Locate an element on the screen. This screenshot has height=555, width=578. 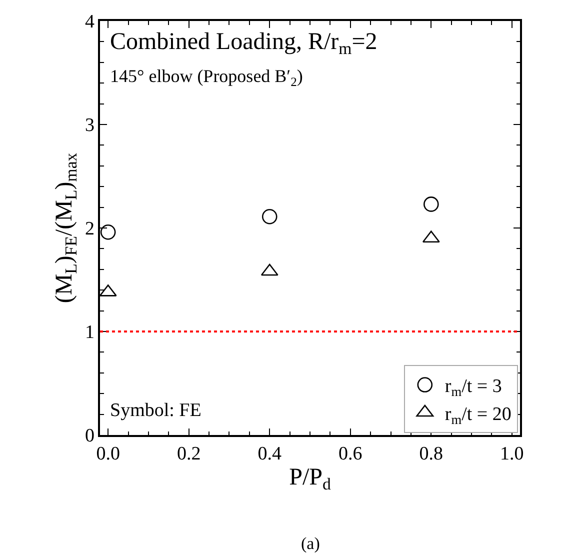
y-tick-label: 1 is located at coordinates (89, 333).